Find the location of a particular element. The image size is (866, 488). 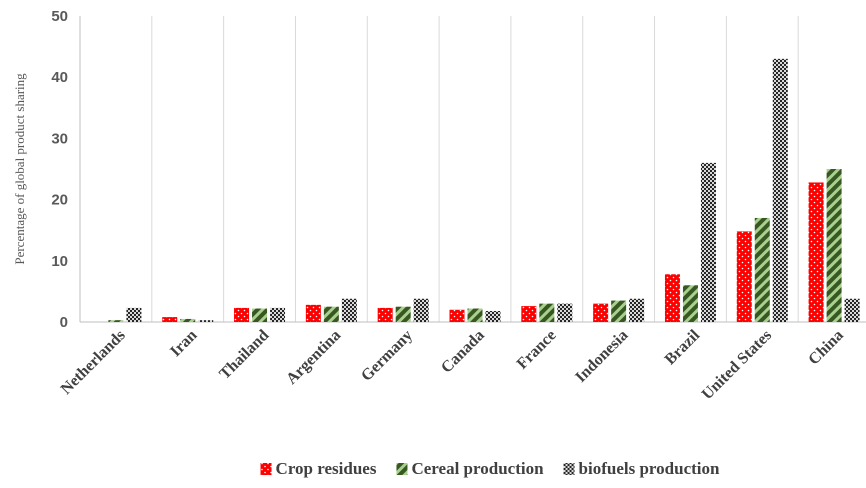

legend-label: Crop residues is located at coordinates (326, 468).